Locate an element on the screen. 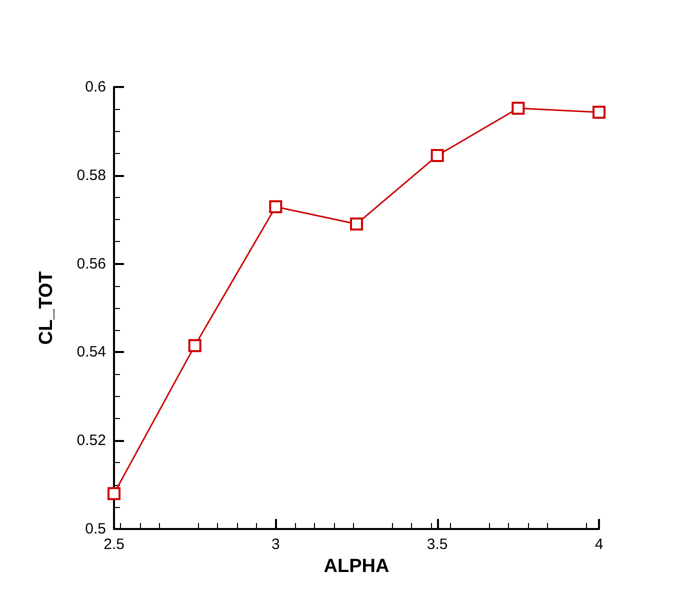 The image size is (681, 596). y-tick-label: 0.52 is located at coordinates (91, 441).